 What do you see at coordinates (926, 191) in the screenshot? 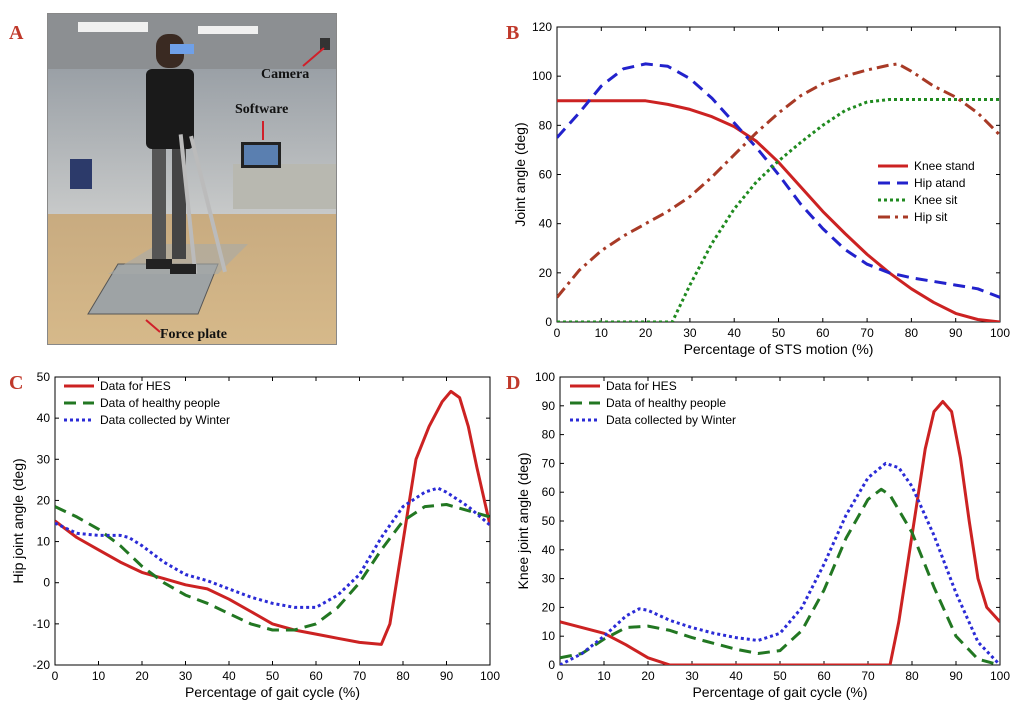
I see `legend: Knee stand Hip atand Knee sit Hip sit` at bounding box center [926, 191].